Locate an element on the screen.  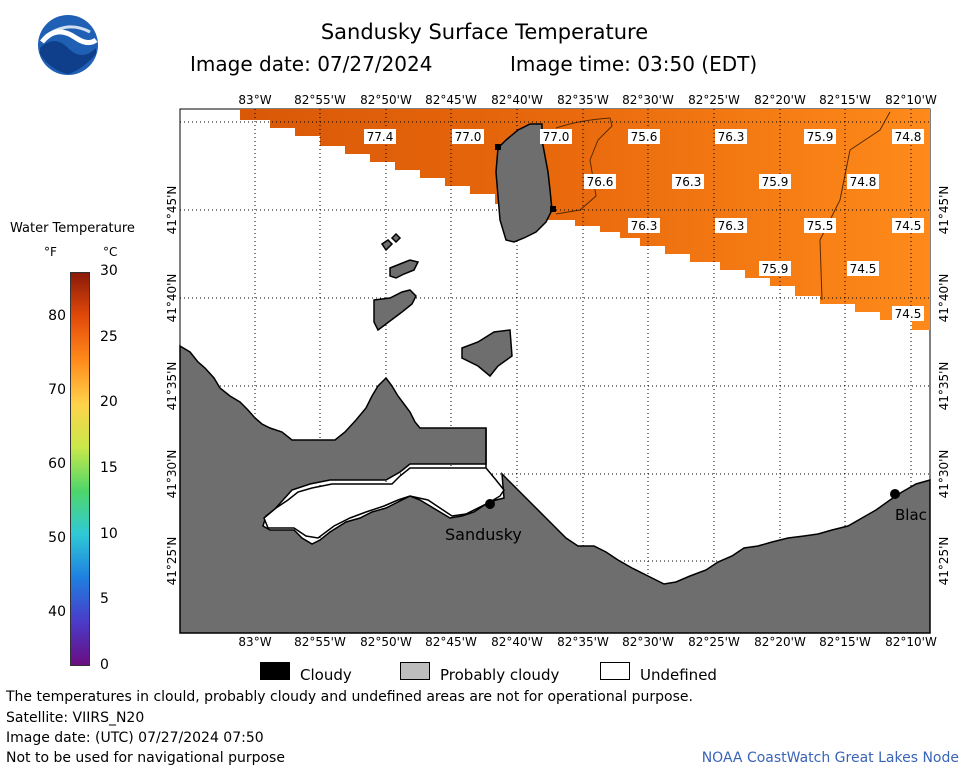
lat-tick-label: 41°30'N is located at coordinates (172, 474).